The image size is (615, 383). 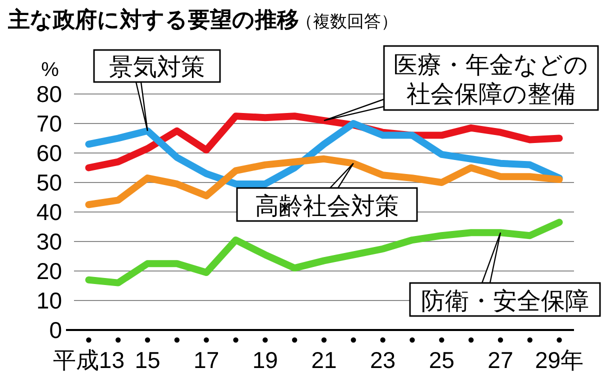 What do you see at coordinates (441, 360) in the screenshot?
I see `x-tick-label: 25` at bounding box center [441, 360].